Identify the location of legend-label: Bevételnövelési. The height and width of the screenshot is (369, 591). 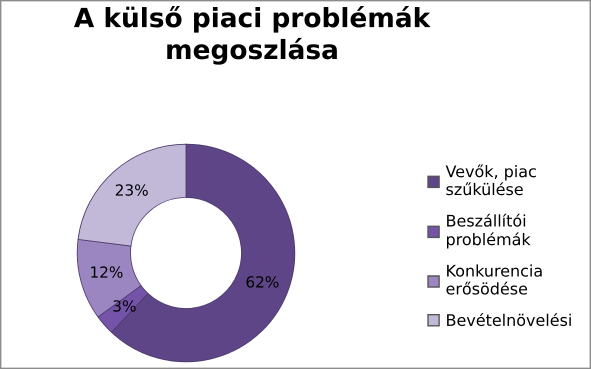
(509, 319).